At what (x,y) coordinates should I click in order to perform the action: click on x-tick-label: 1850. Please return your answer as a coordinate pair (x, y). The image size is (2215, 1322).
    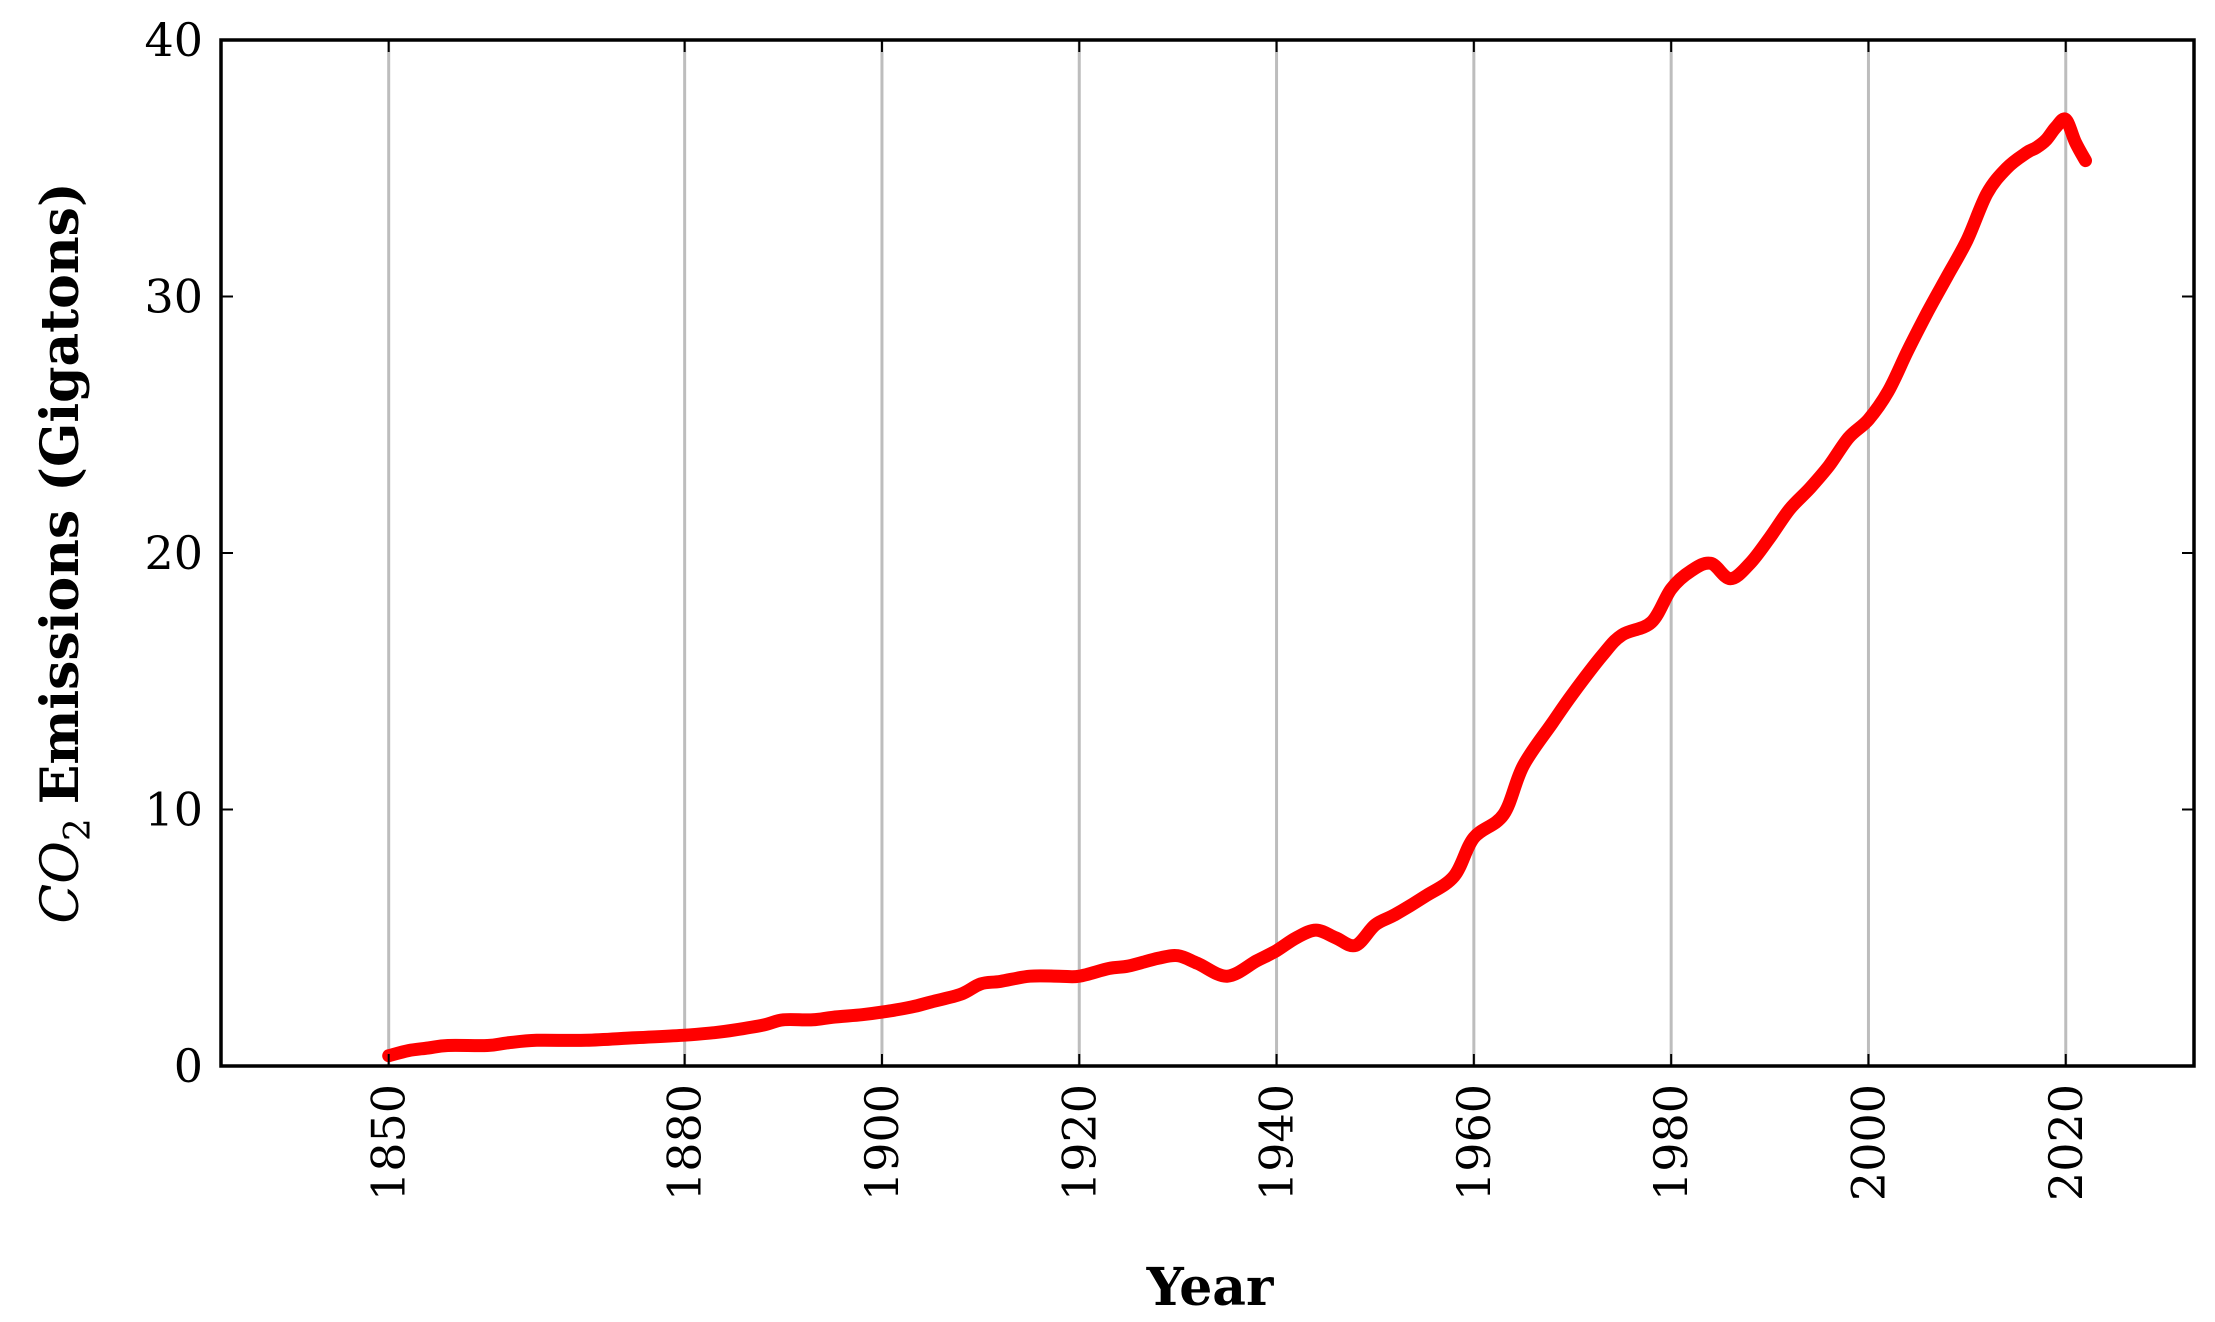
    Looking at the image, I should click on (389, 1142).